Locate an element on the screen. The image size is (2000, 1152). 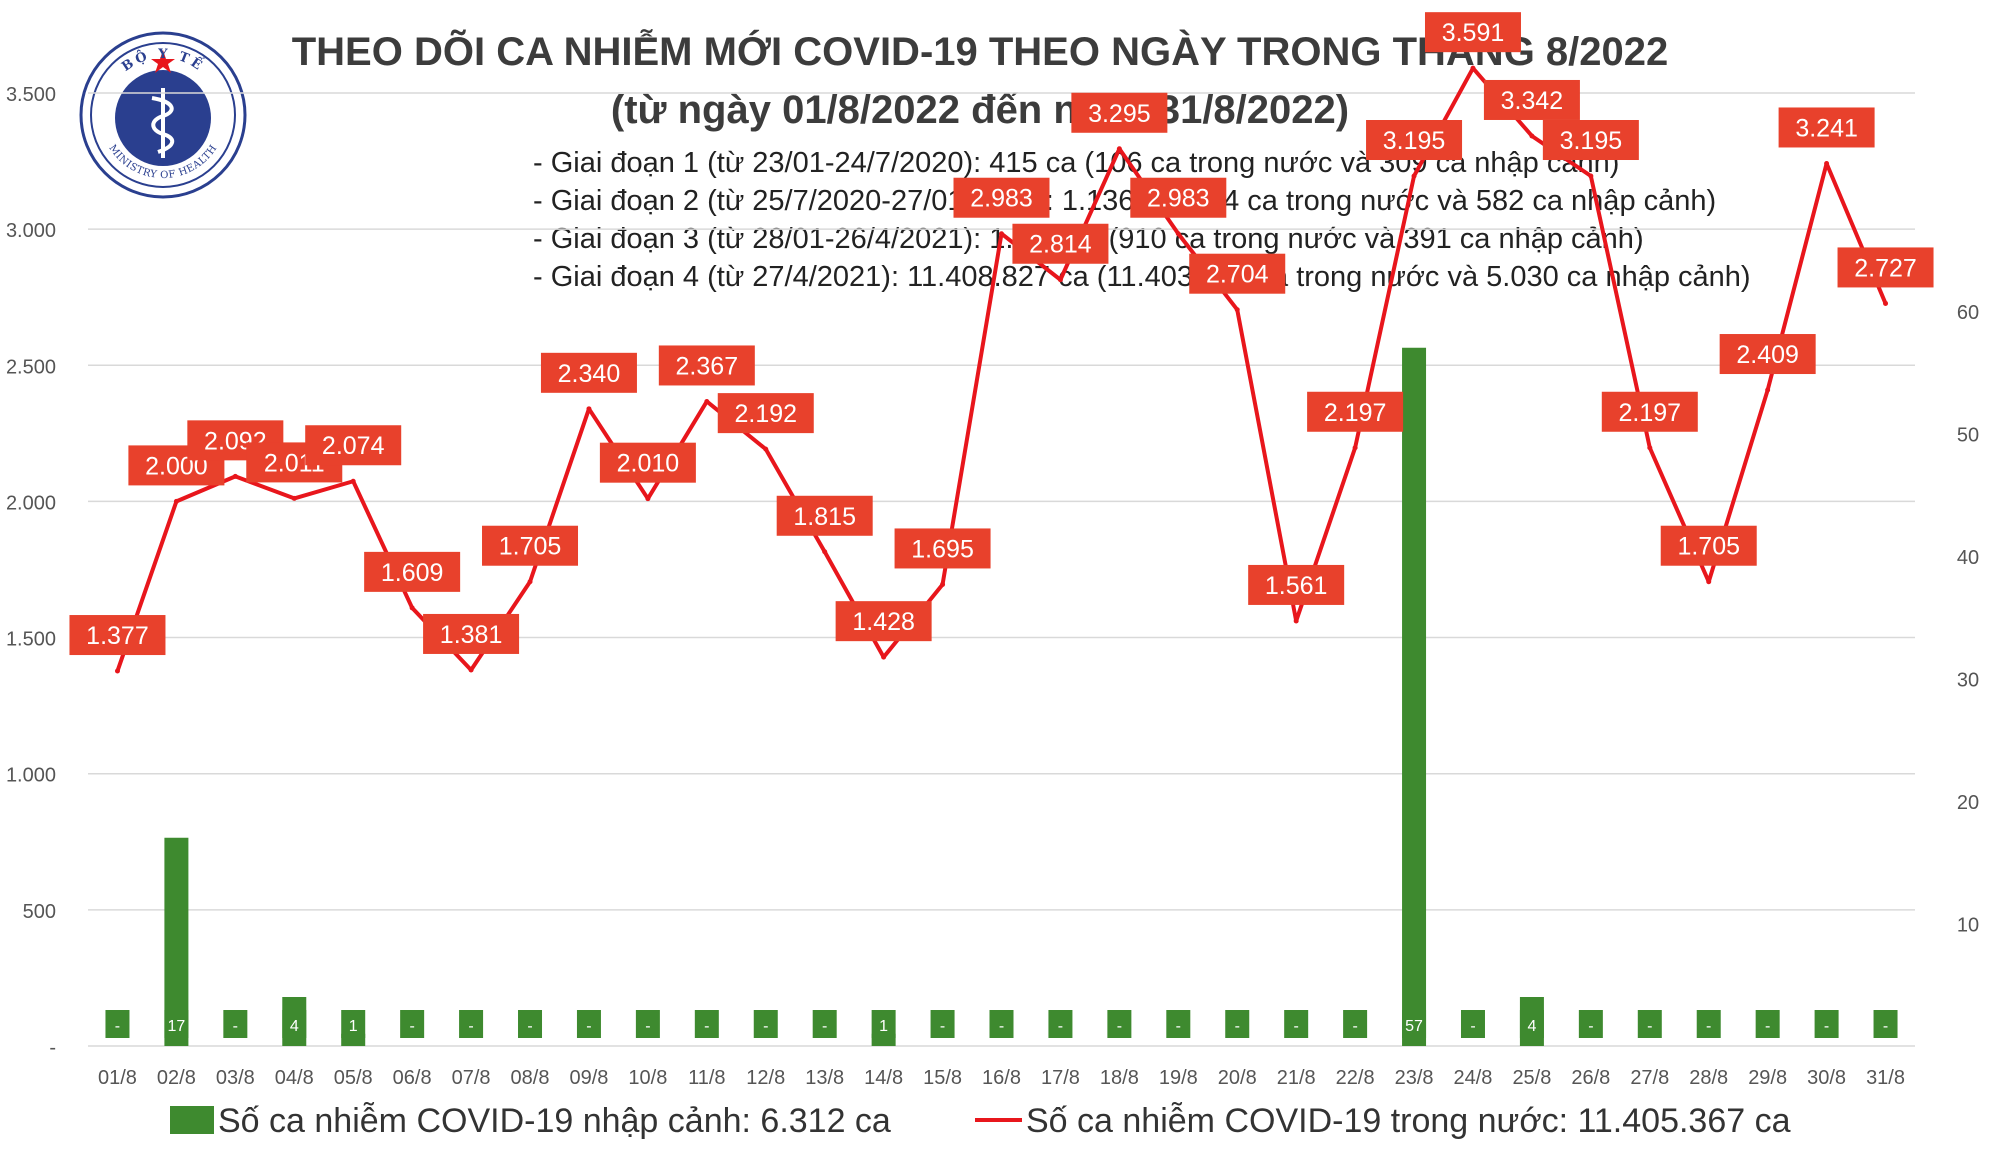
line-data-label: 1.815 is located at coordinates (824, 517).